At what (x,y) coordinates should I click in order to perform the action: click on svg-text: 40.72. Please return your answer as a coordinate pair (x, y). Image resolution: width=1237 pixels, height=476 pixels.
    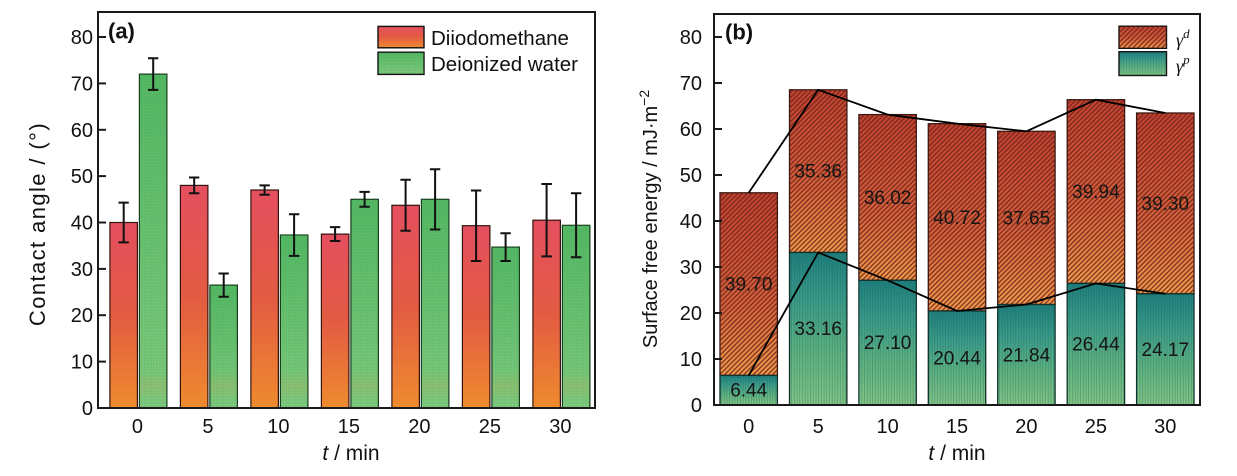
    Looking at the image, I should click on (957, 218).